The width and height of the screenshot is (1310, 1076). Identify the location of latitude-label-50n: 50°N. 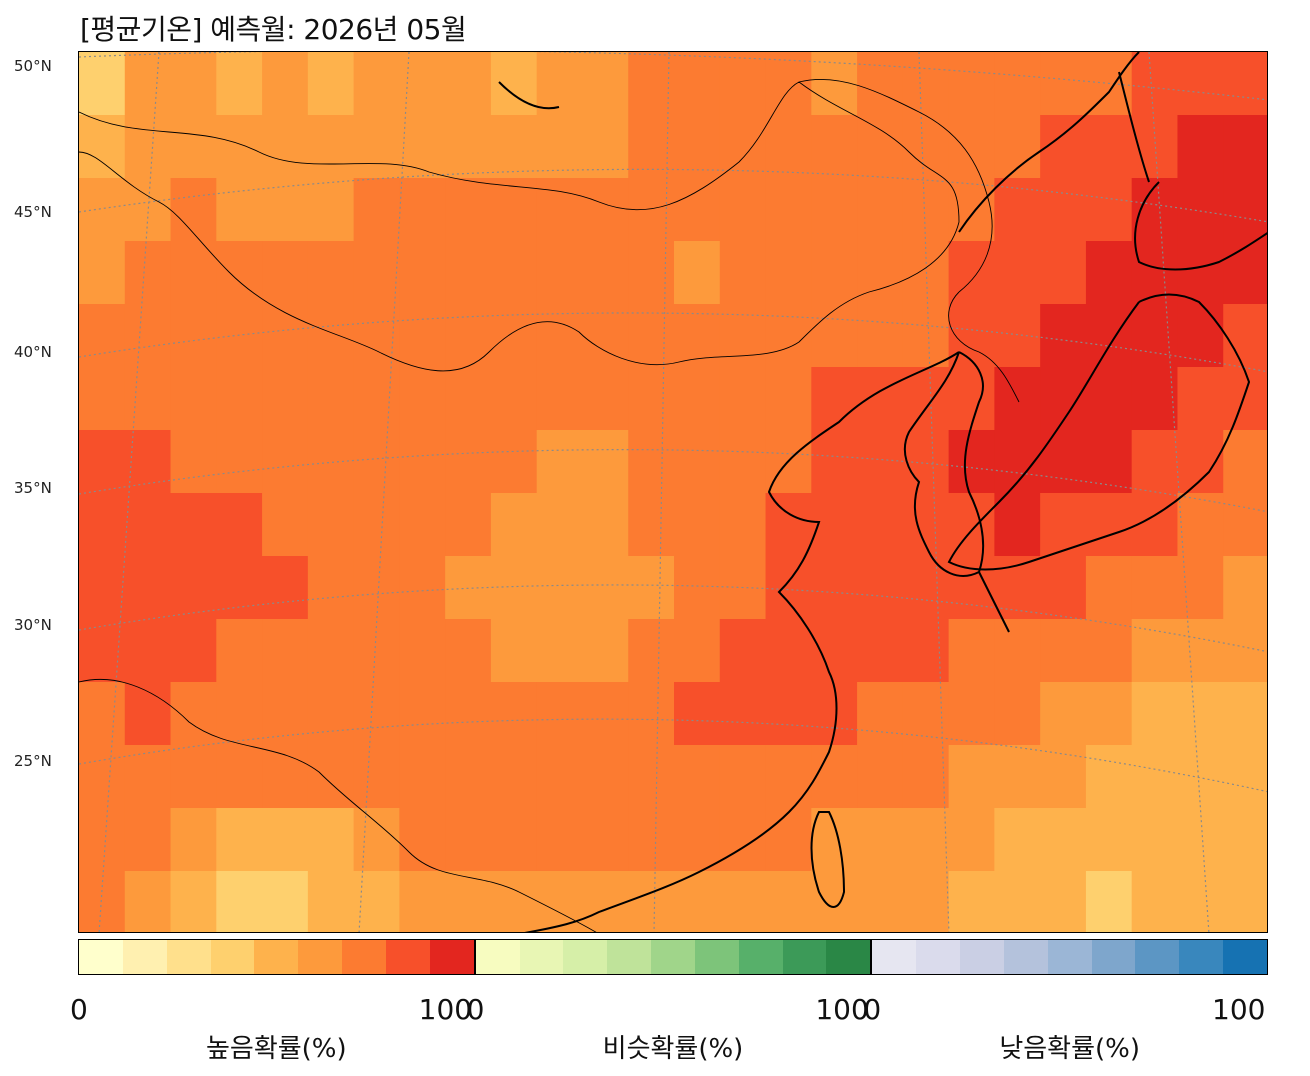
(33, 66).